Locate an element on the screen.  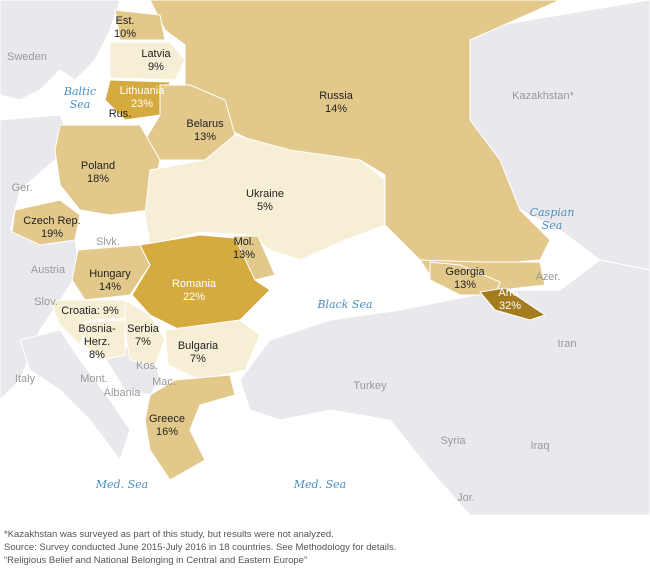
label-italy: Italy is located at coordinates (25, 379).